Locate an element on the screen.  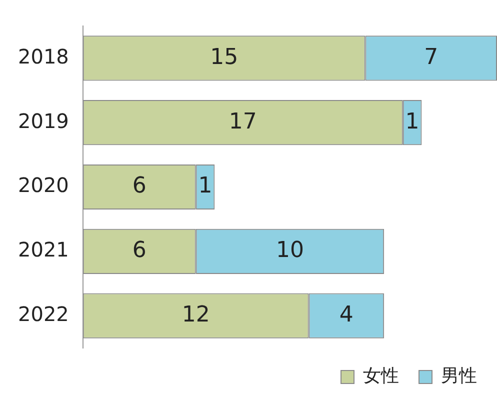
data-label: 12 is located at coordinates (196, 315).